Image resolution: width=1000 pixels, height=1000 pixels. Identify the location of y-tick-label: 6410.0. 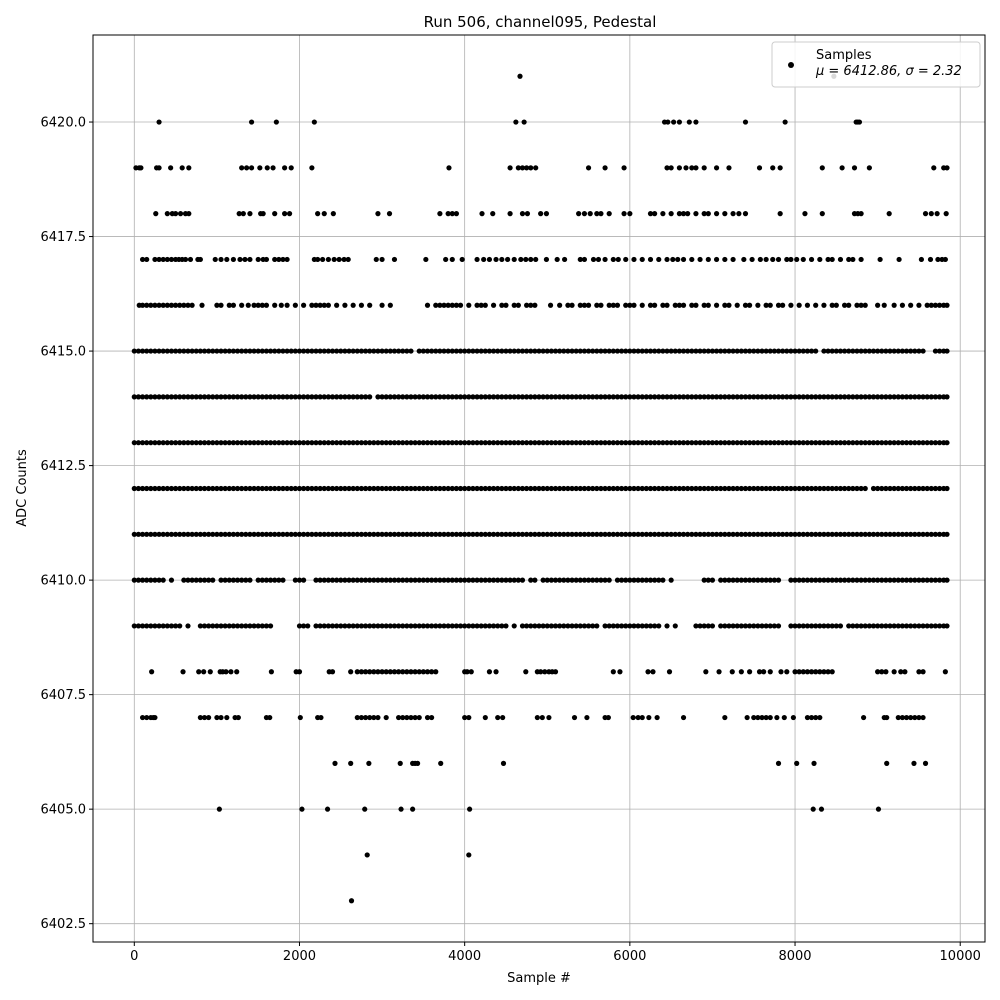
(64, 581).